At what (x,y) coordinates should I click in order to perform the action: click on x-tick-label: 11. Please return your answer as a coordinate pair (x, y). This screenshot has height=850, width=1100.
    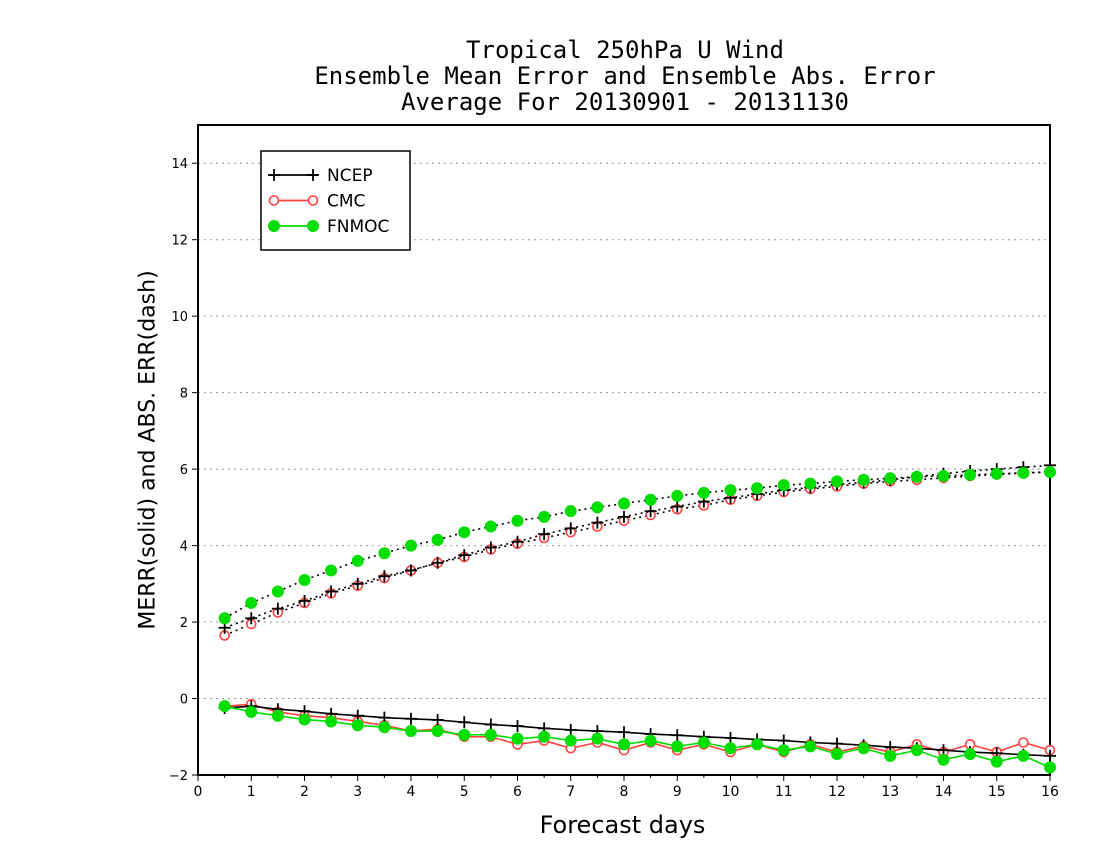
    Looking at the image, I should click on (784, 792).